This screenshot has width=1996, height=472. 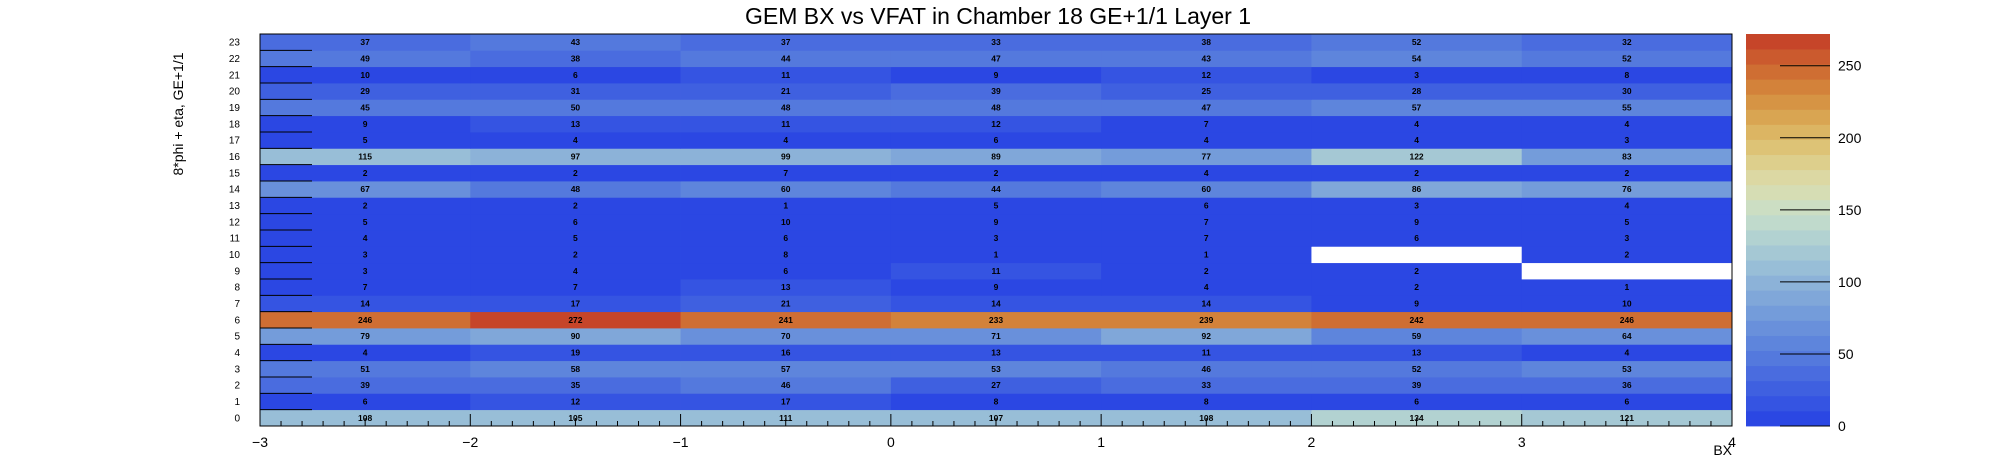 What do you see at coordinates (235, 59) in the screenshot?
I see `y-tick-label: 22` at bounding box center [235, 59].